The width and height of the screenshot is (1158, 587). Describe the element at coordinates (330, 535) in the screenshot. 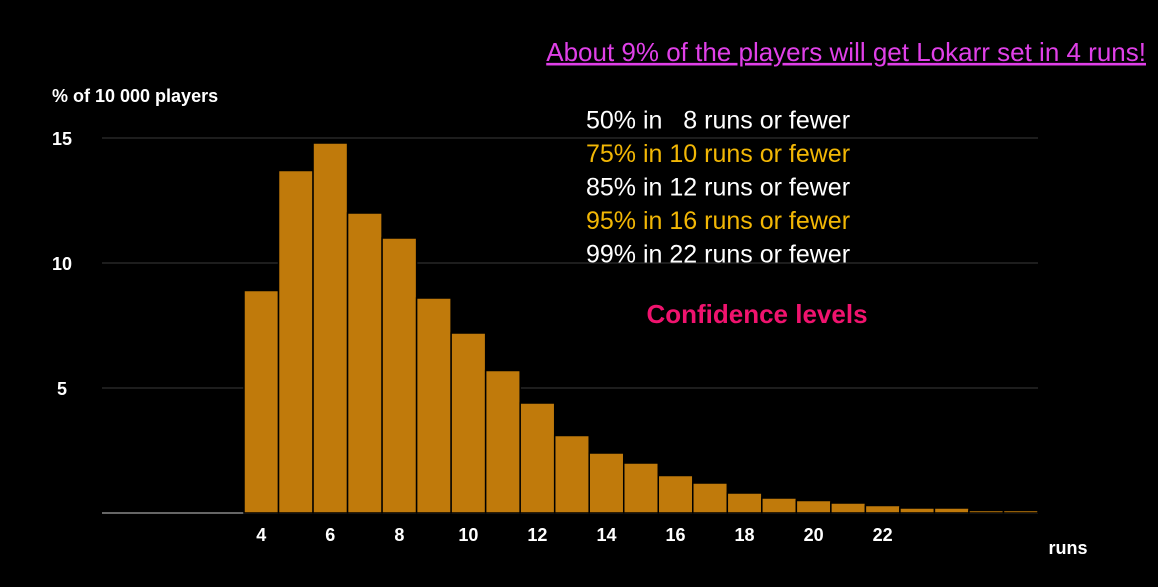

I see `x-tick-label: 6` at that location.